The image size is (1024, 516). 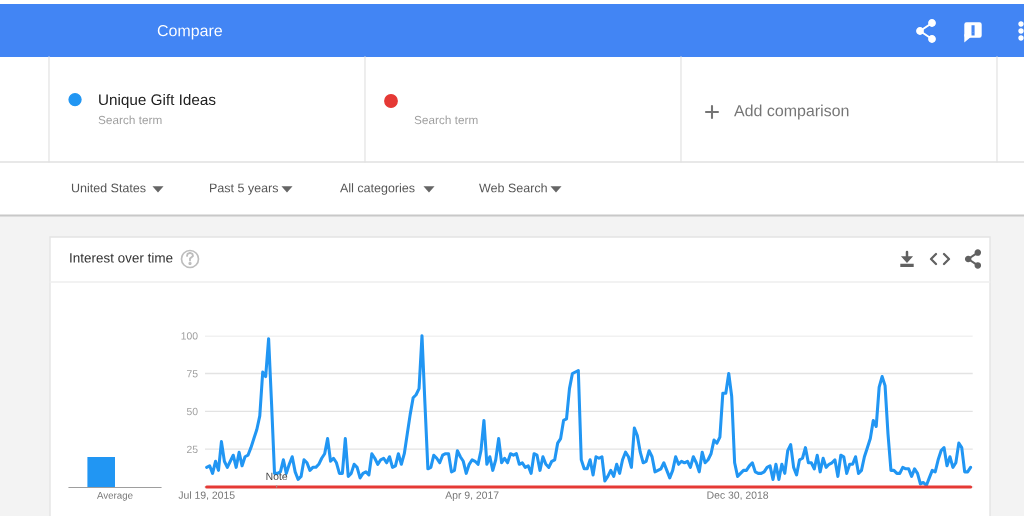 What do you see at coordinates (472, 496) in the screenshot?
I see `x-tick-label: Apr 9, 2017` at bounding box center [472, 496].